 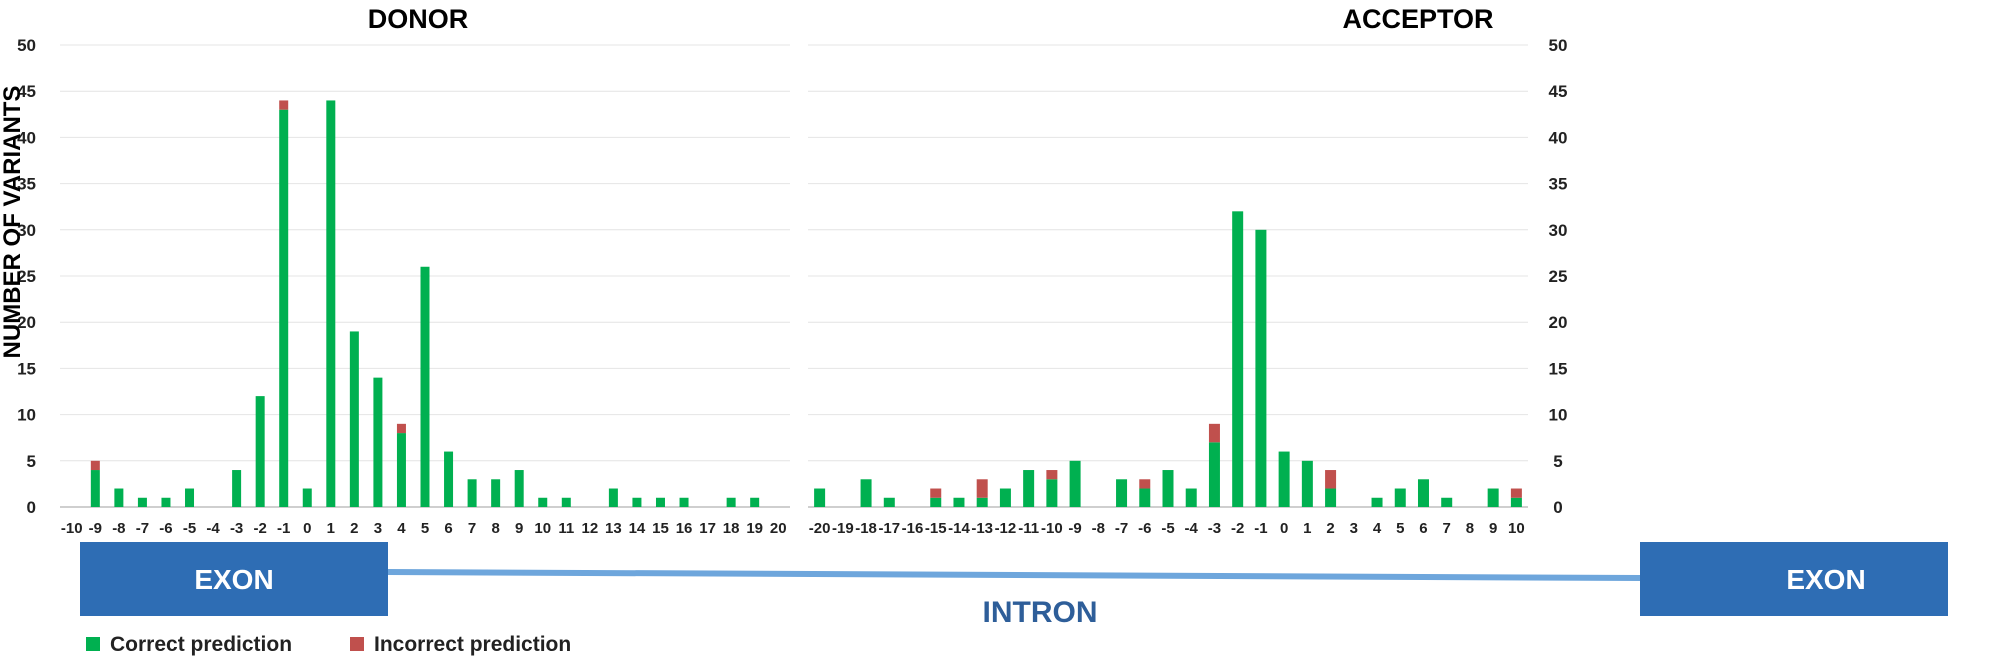 What do you see at coordinates (13, 222) in the screenshot?
I see `y-axis-label: NUMBER OF VARIANTS` at bounding box center [13, 222].